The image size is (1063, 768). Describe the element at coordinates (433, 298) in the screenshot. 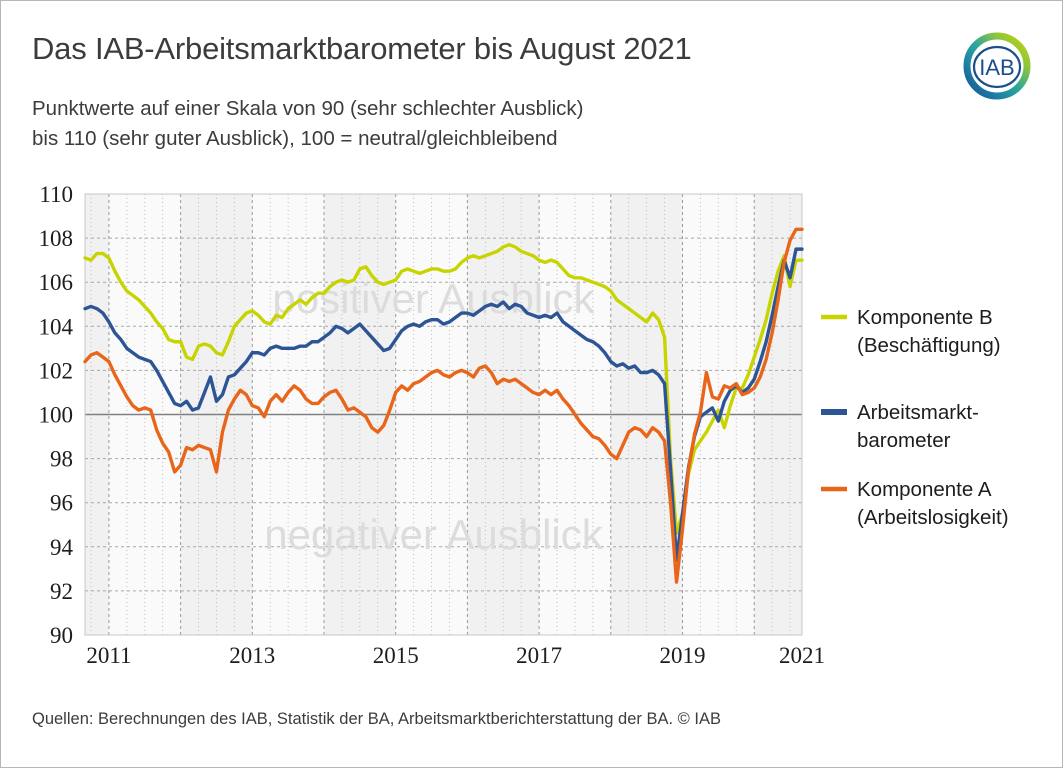

I see `watermark-positive: positiver Ausblick` at that location.